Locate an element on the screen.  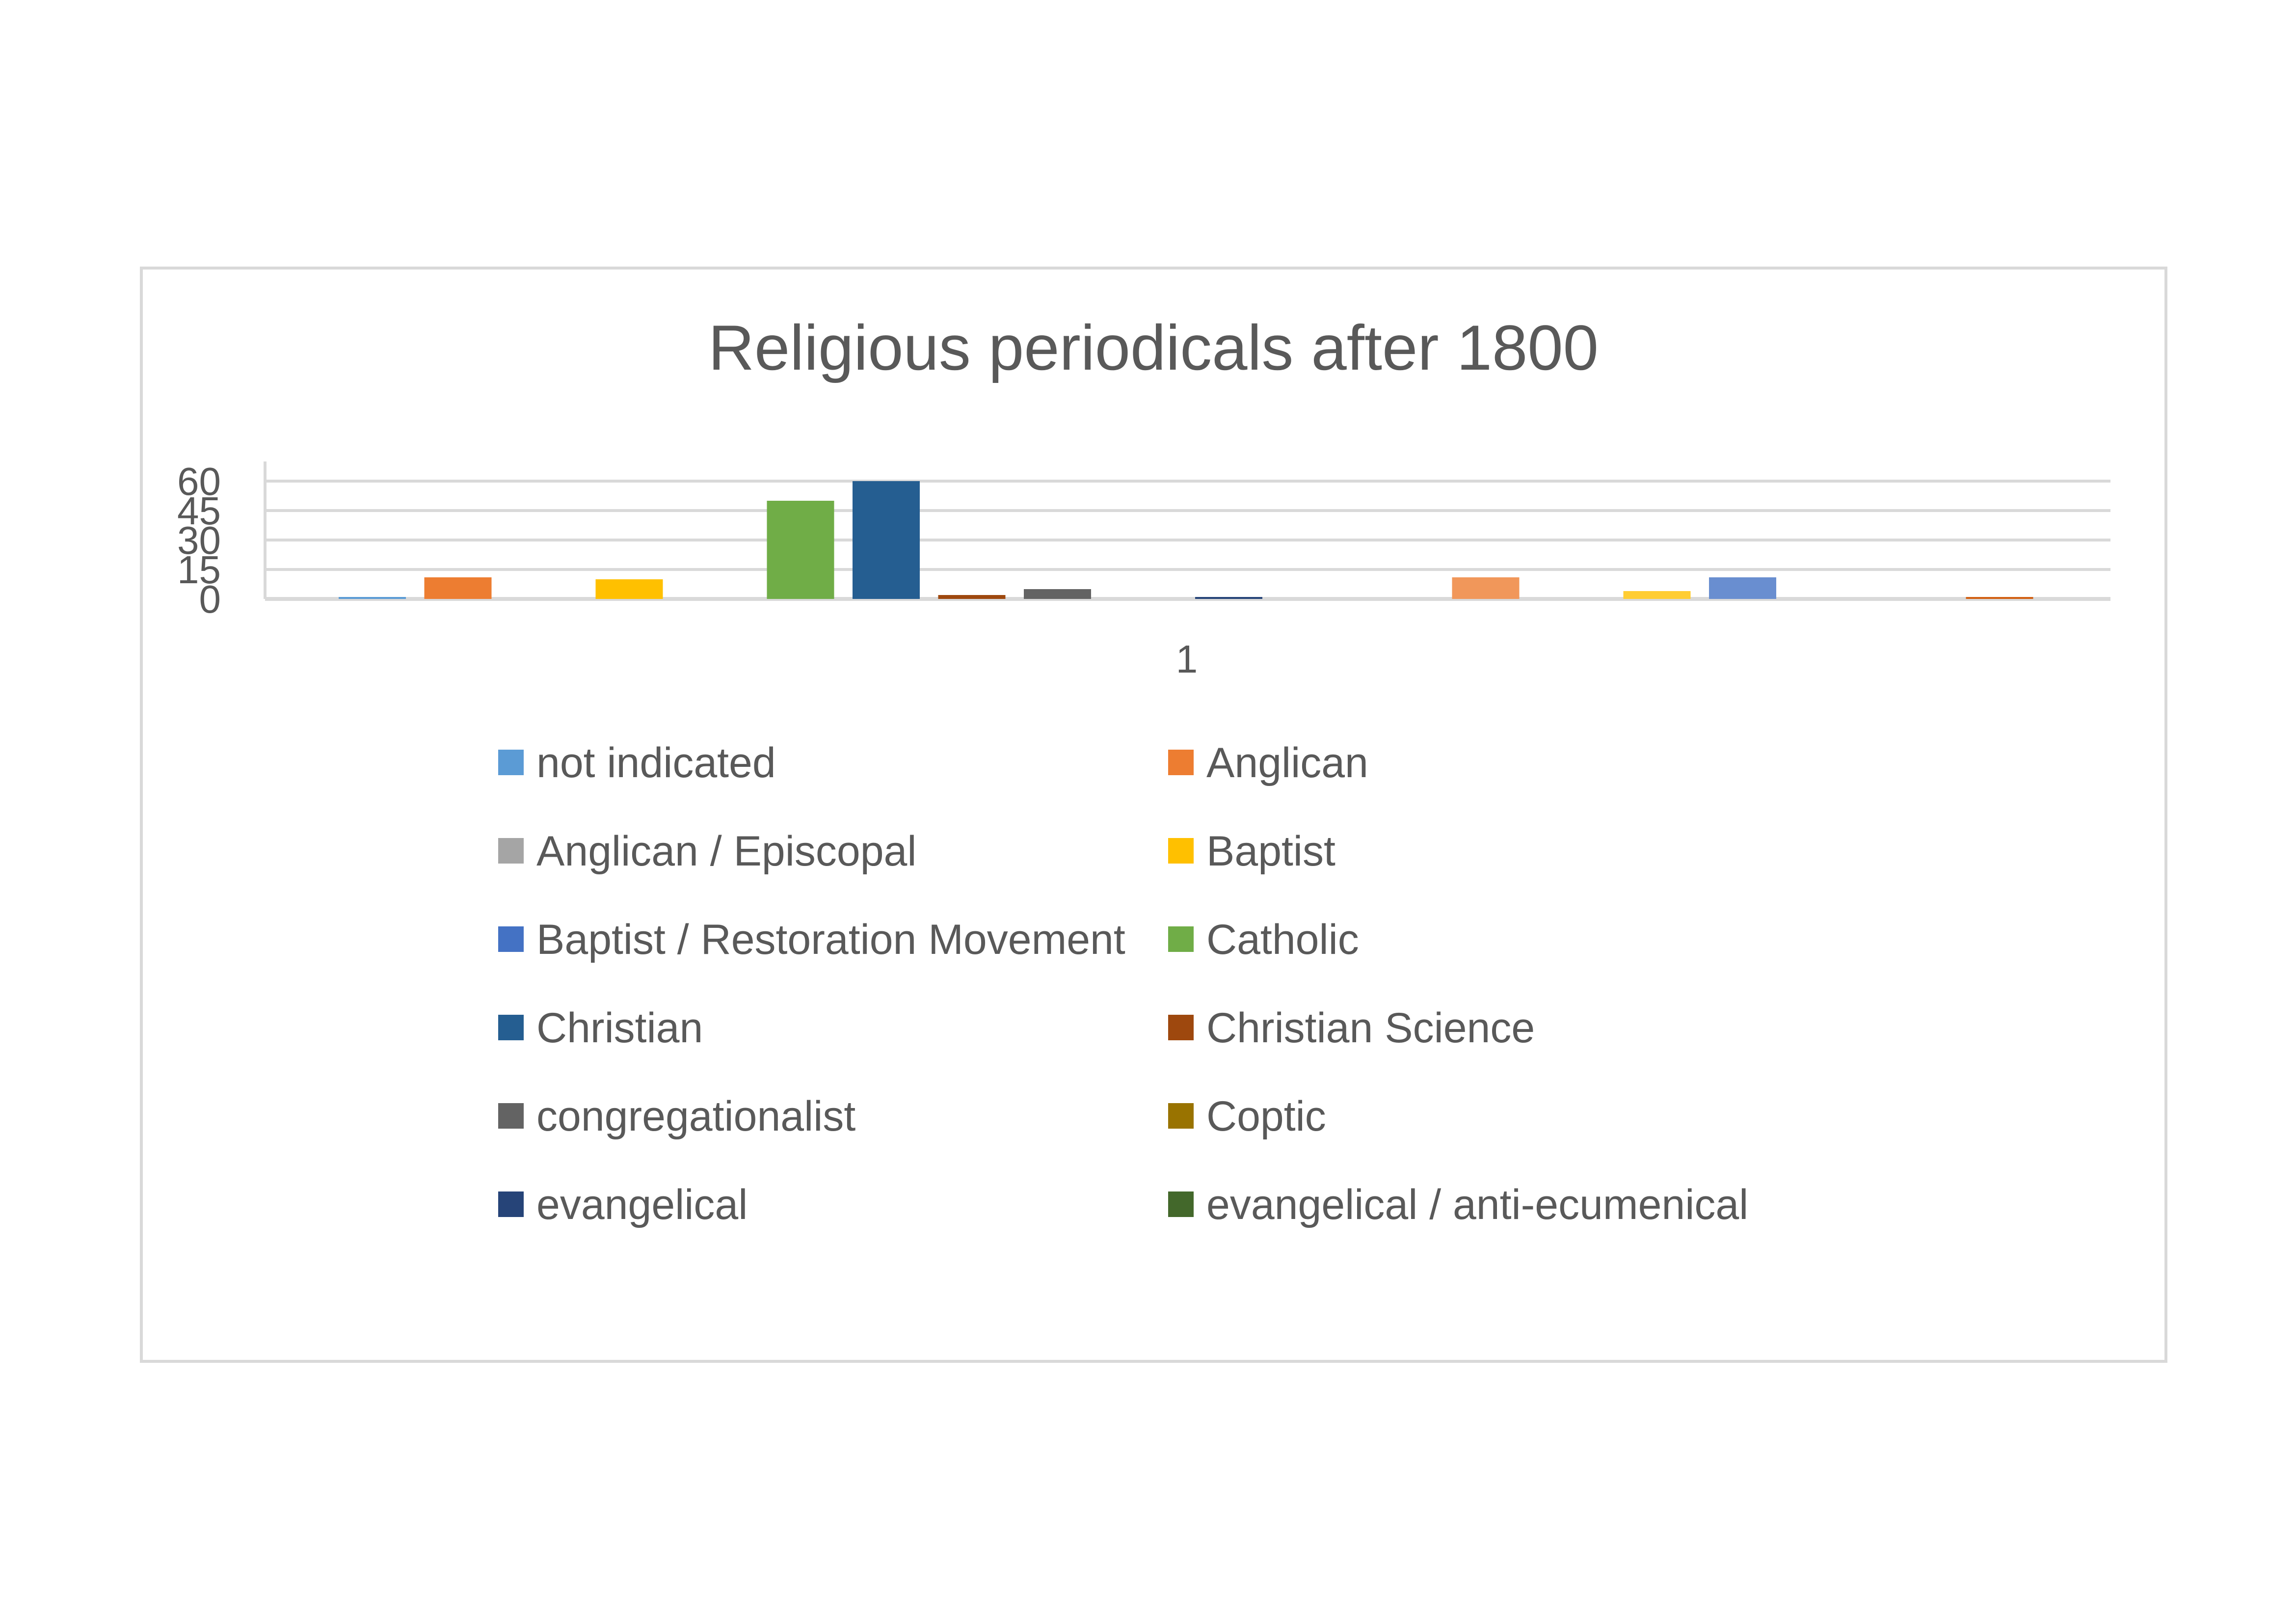
legend-item: congregationalist is located at coordinates (676, 1116).